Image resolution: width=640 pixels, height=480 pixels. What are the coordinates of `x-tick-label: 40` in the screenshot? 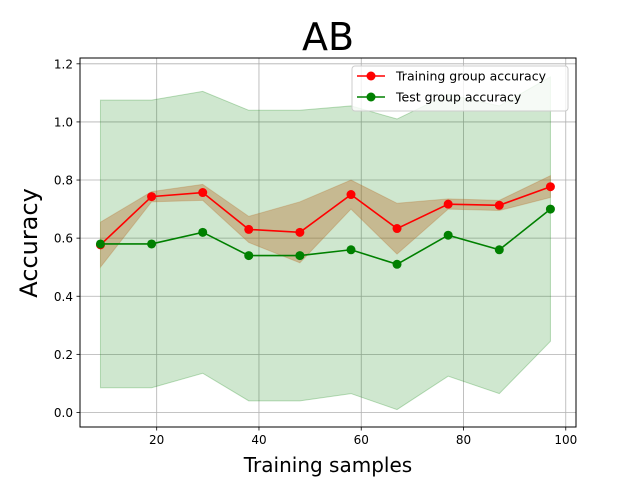 It's located at (258, 440).